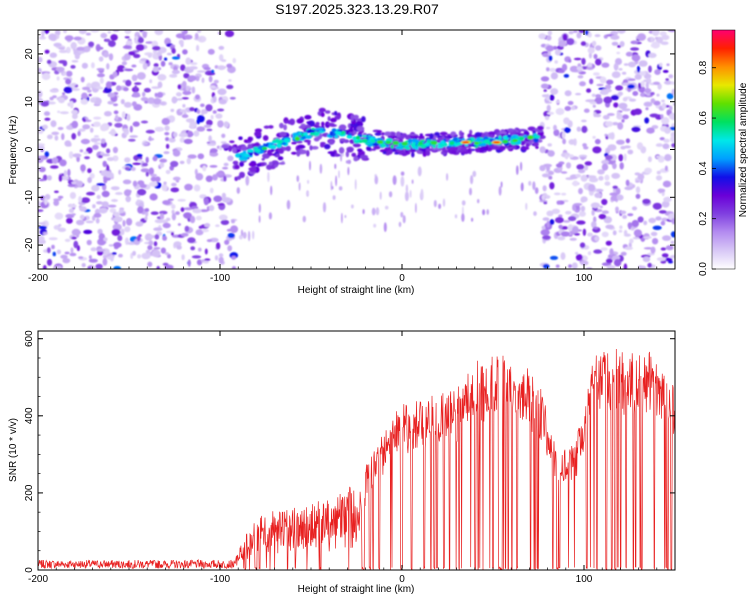  Describe the element at coordinates (703, 118) in the screenshot. I see `colorbar-tick-label: 0.6` at that location.